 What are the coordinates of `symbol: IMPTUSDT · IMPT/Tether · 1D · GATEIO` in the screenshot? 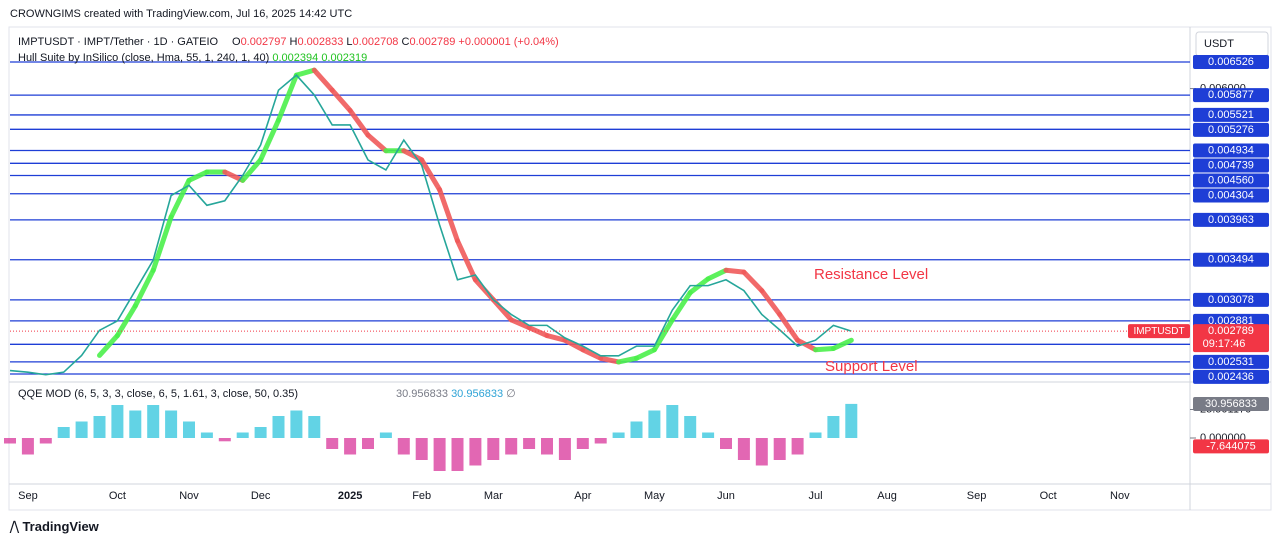 It's located at (118, 42).